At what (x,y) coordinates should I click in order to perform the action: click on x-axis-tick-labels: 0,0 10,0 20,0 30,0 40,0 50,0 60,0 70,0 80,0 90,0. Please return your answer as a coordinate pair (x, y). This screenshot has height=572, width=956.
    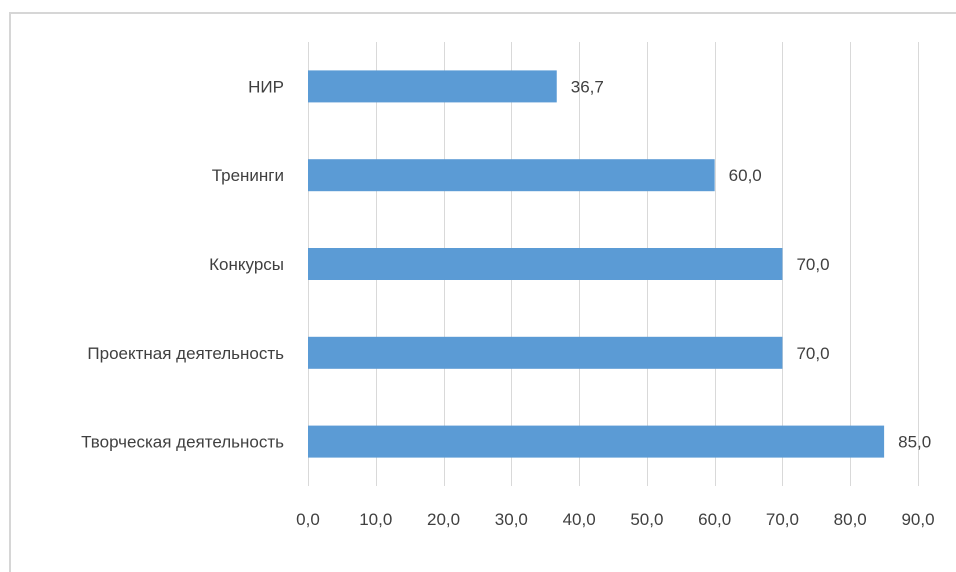
    Looking at the image, I should click on (615, 519).